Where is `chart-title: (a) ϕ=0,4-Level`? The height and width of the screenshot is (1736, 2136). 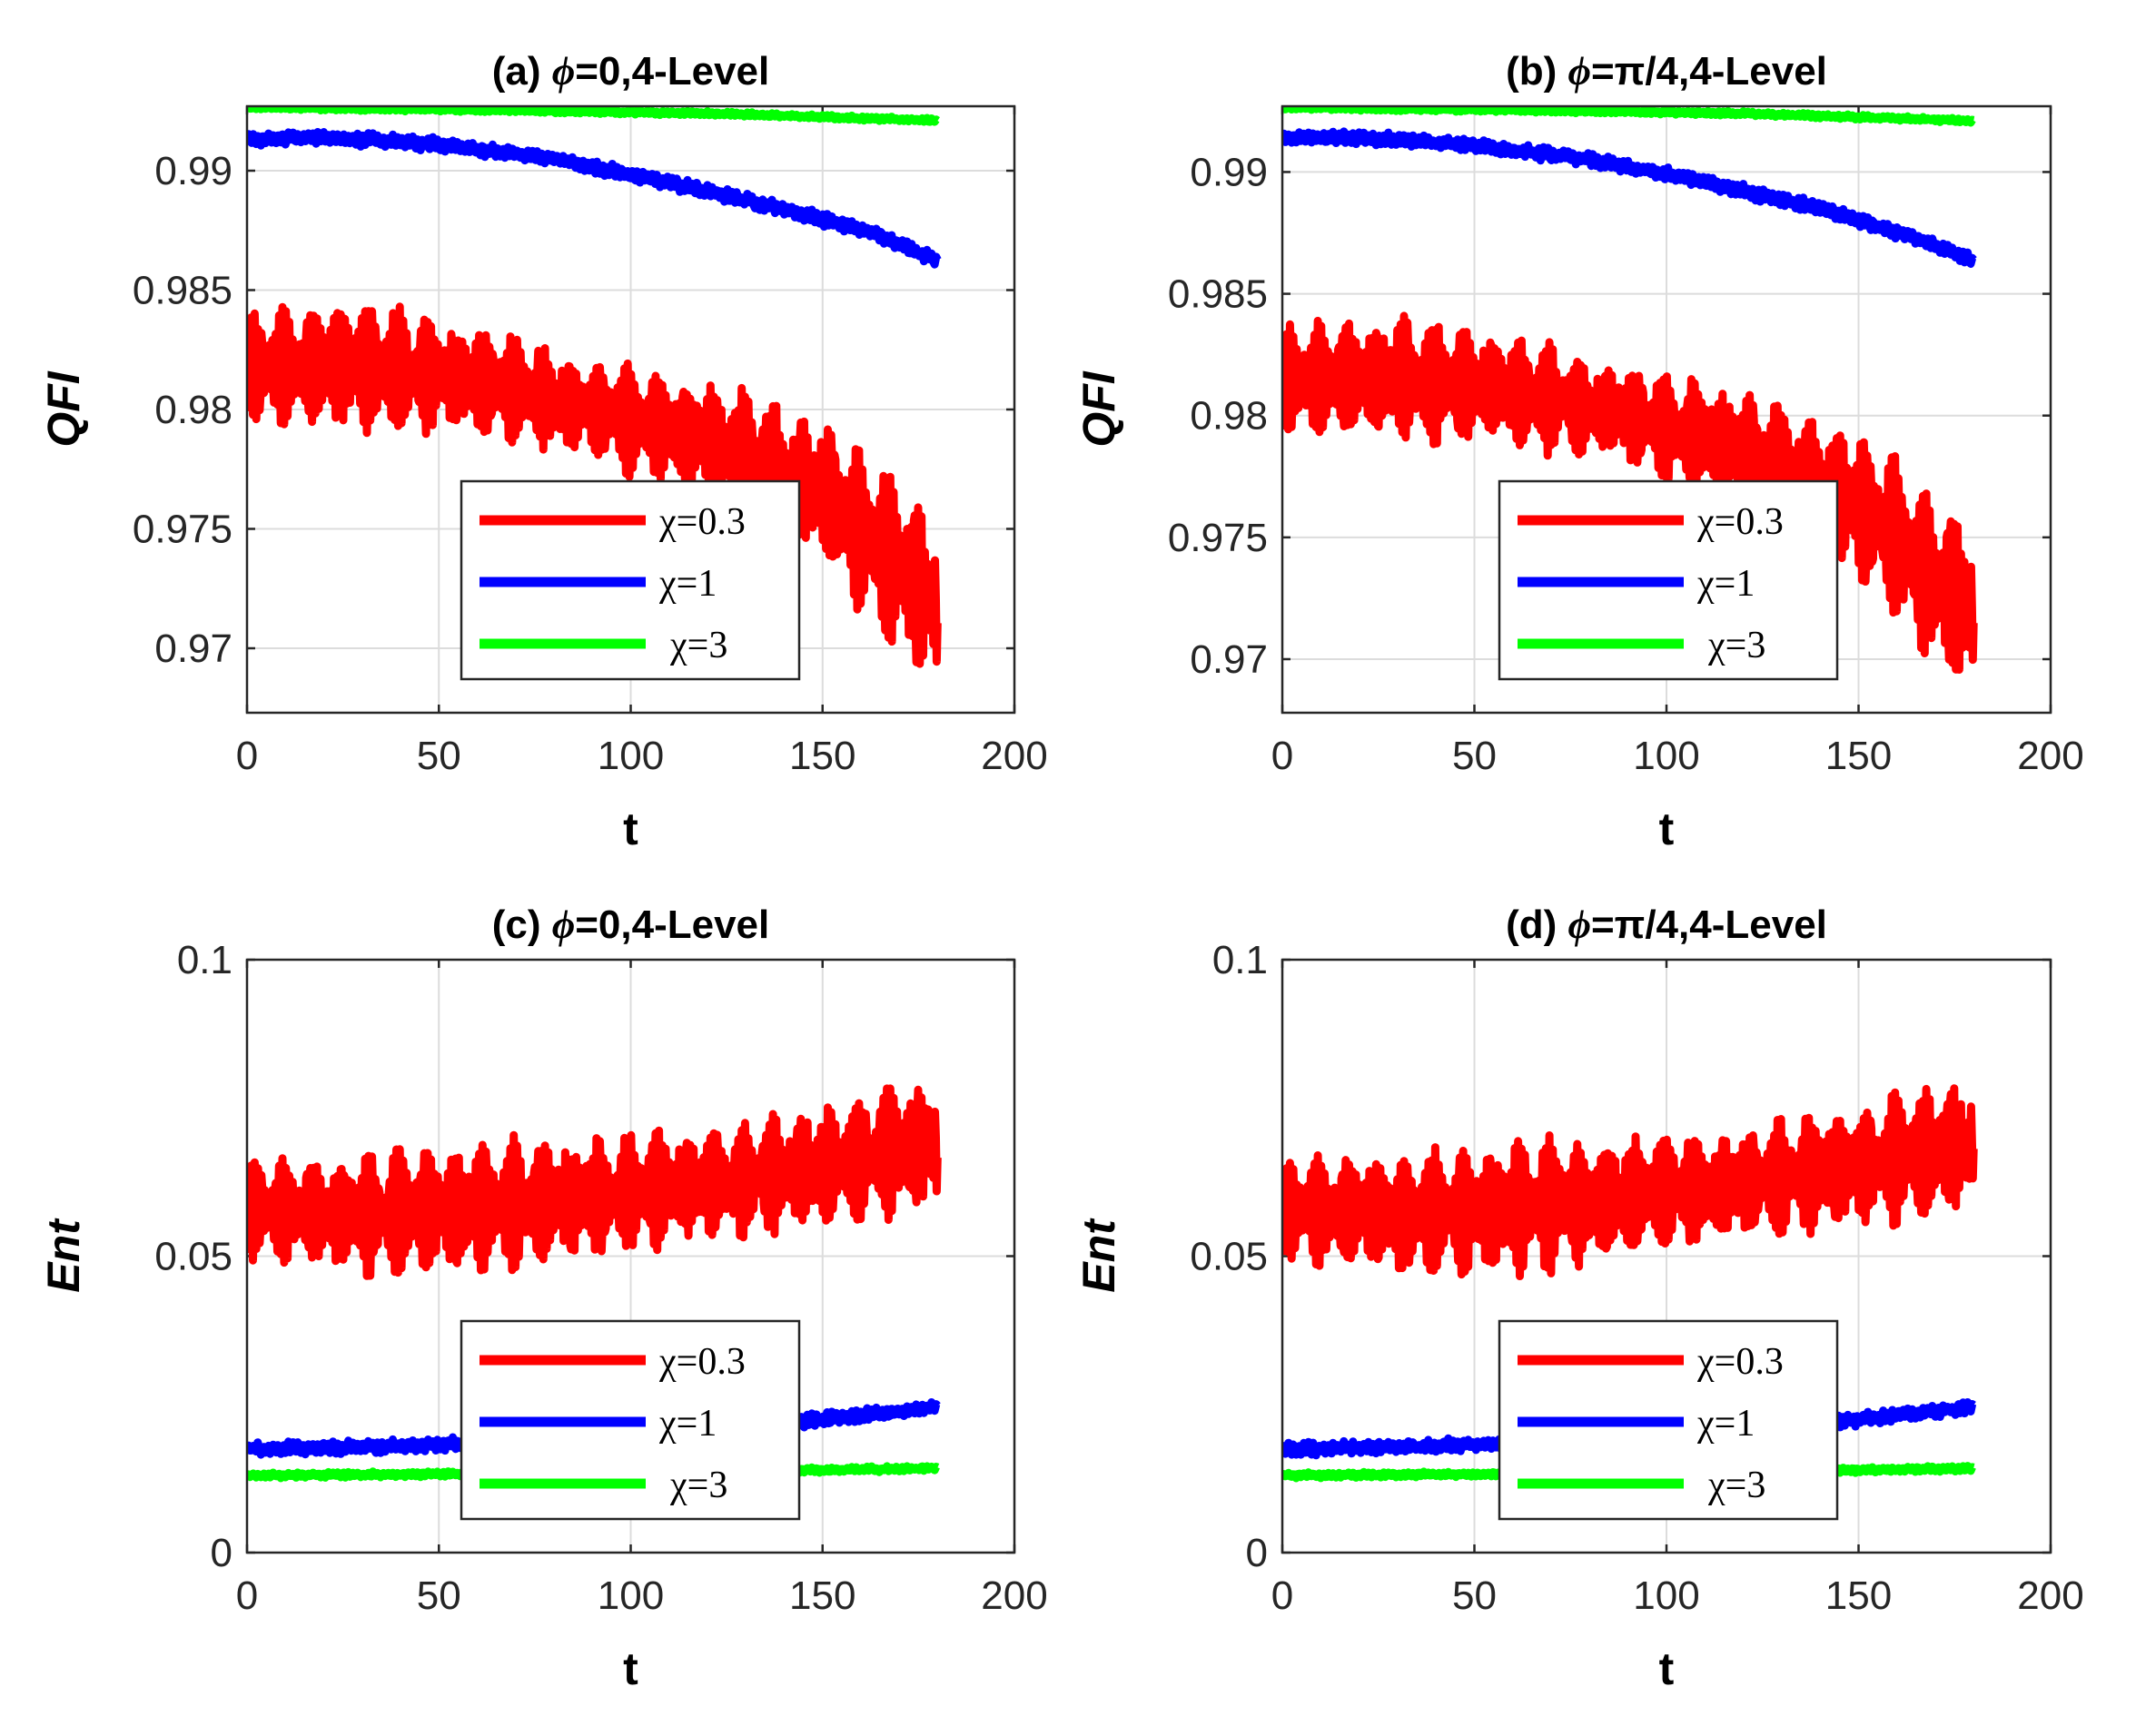
chart-title: (a) ϕ=0,4-Level is located at coordinates (631, 71).